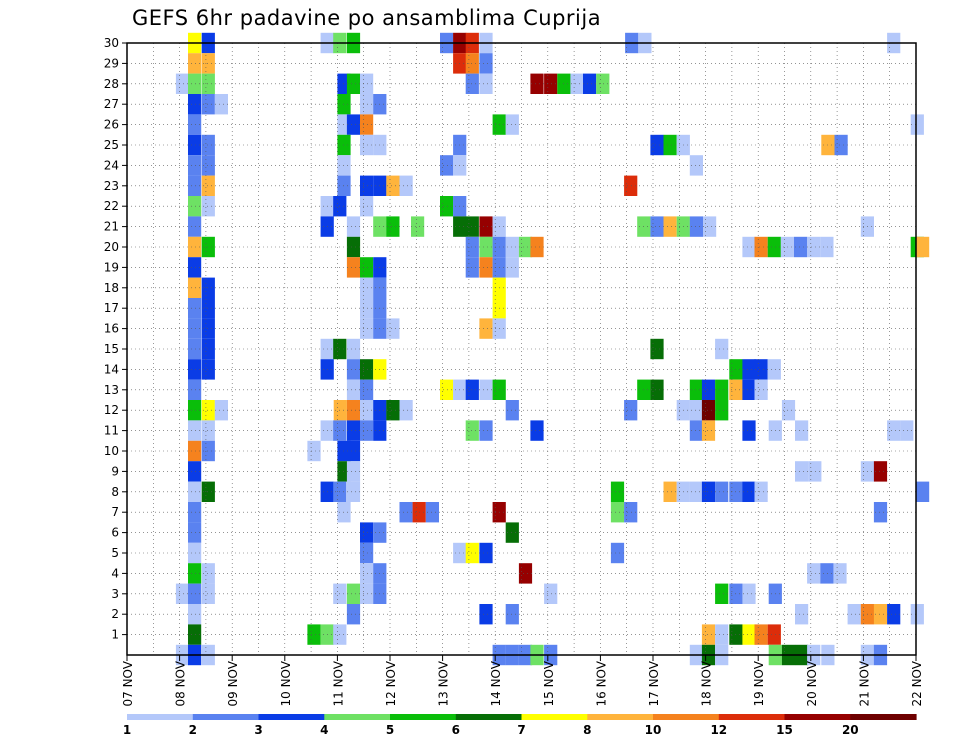  What do you see at coordinates (111, 186) in the screenshot?
I see `y-tick-label: 23` at bounding box center [111, 186].